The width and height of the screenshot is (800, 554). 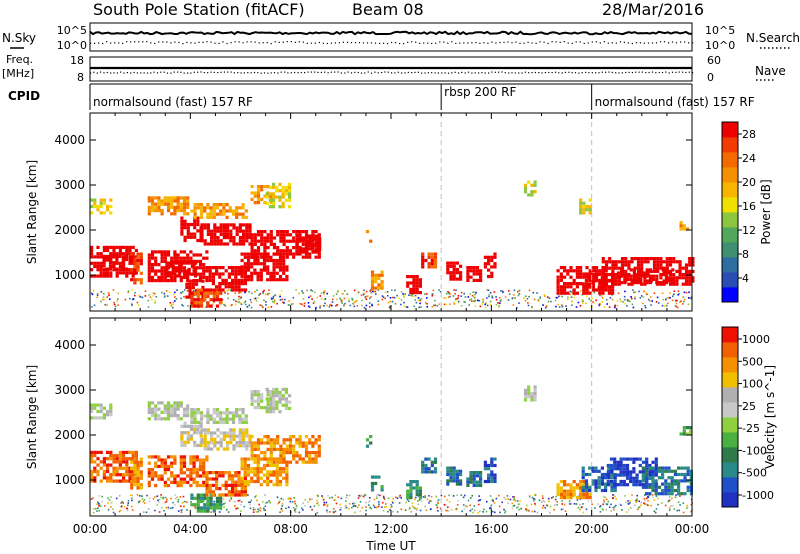 I want to click on velocity-ylabel: Slant Range [km], so click(x=32, y=417).